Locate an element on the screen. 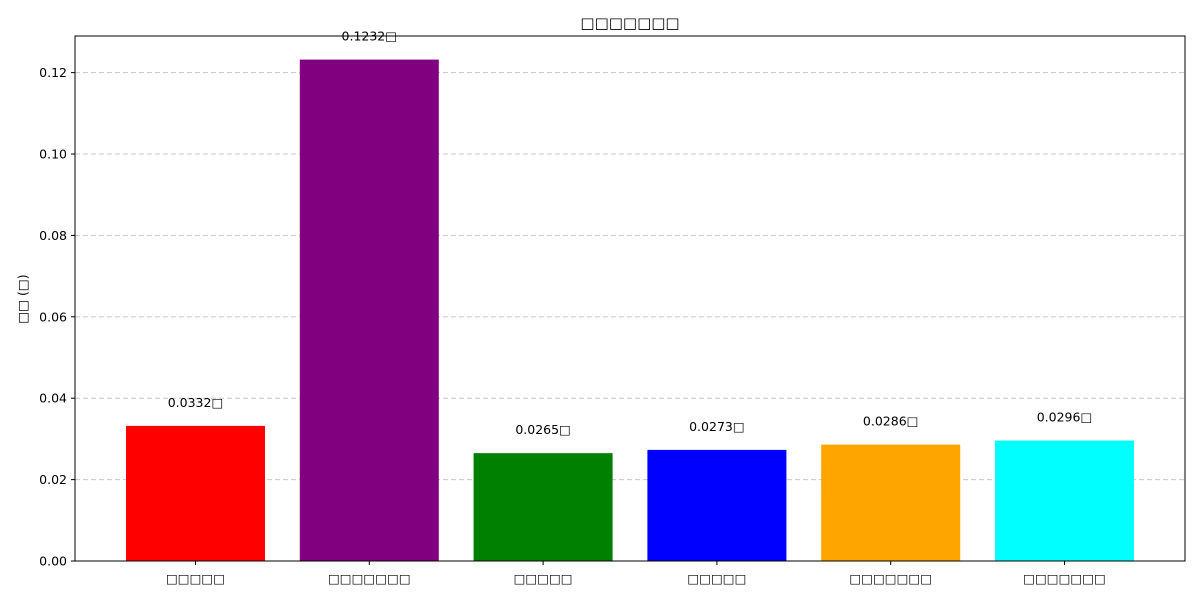  chart-title: □□□□□□□ is located at coordinates (629, 23).